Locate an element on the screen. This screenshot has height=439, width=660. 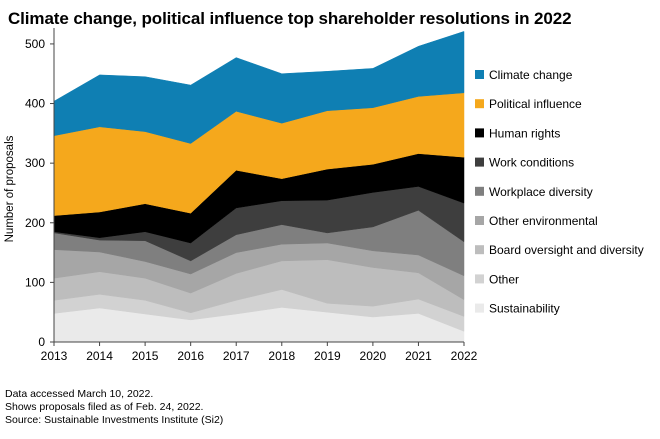
x-tick-label: 2015 is located at coordinates (145, 356).